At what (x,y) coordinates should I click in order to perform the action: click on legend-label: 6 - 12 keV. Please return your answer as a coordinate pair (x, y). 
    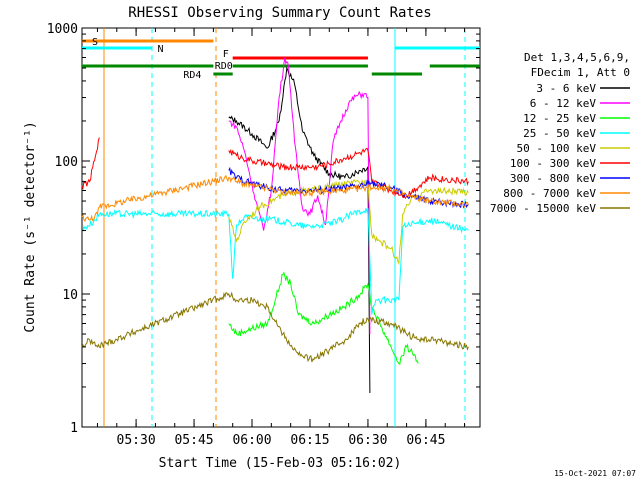
    Looking at the image, I should click on (563, 103).